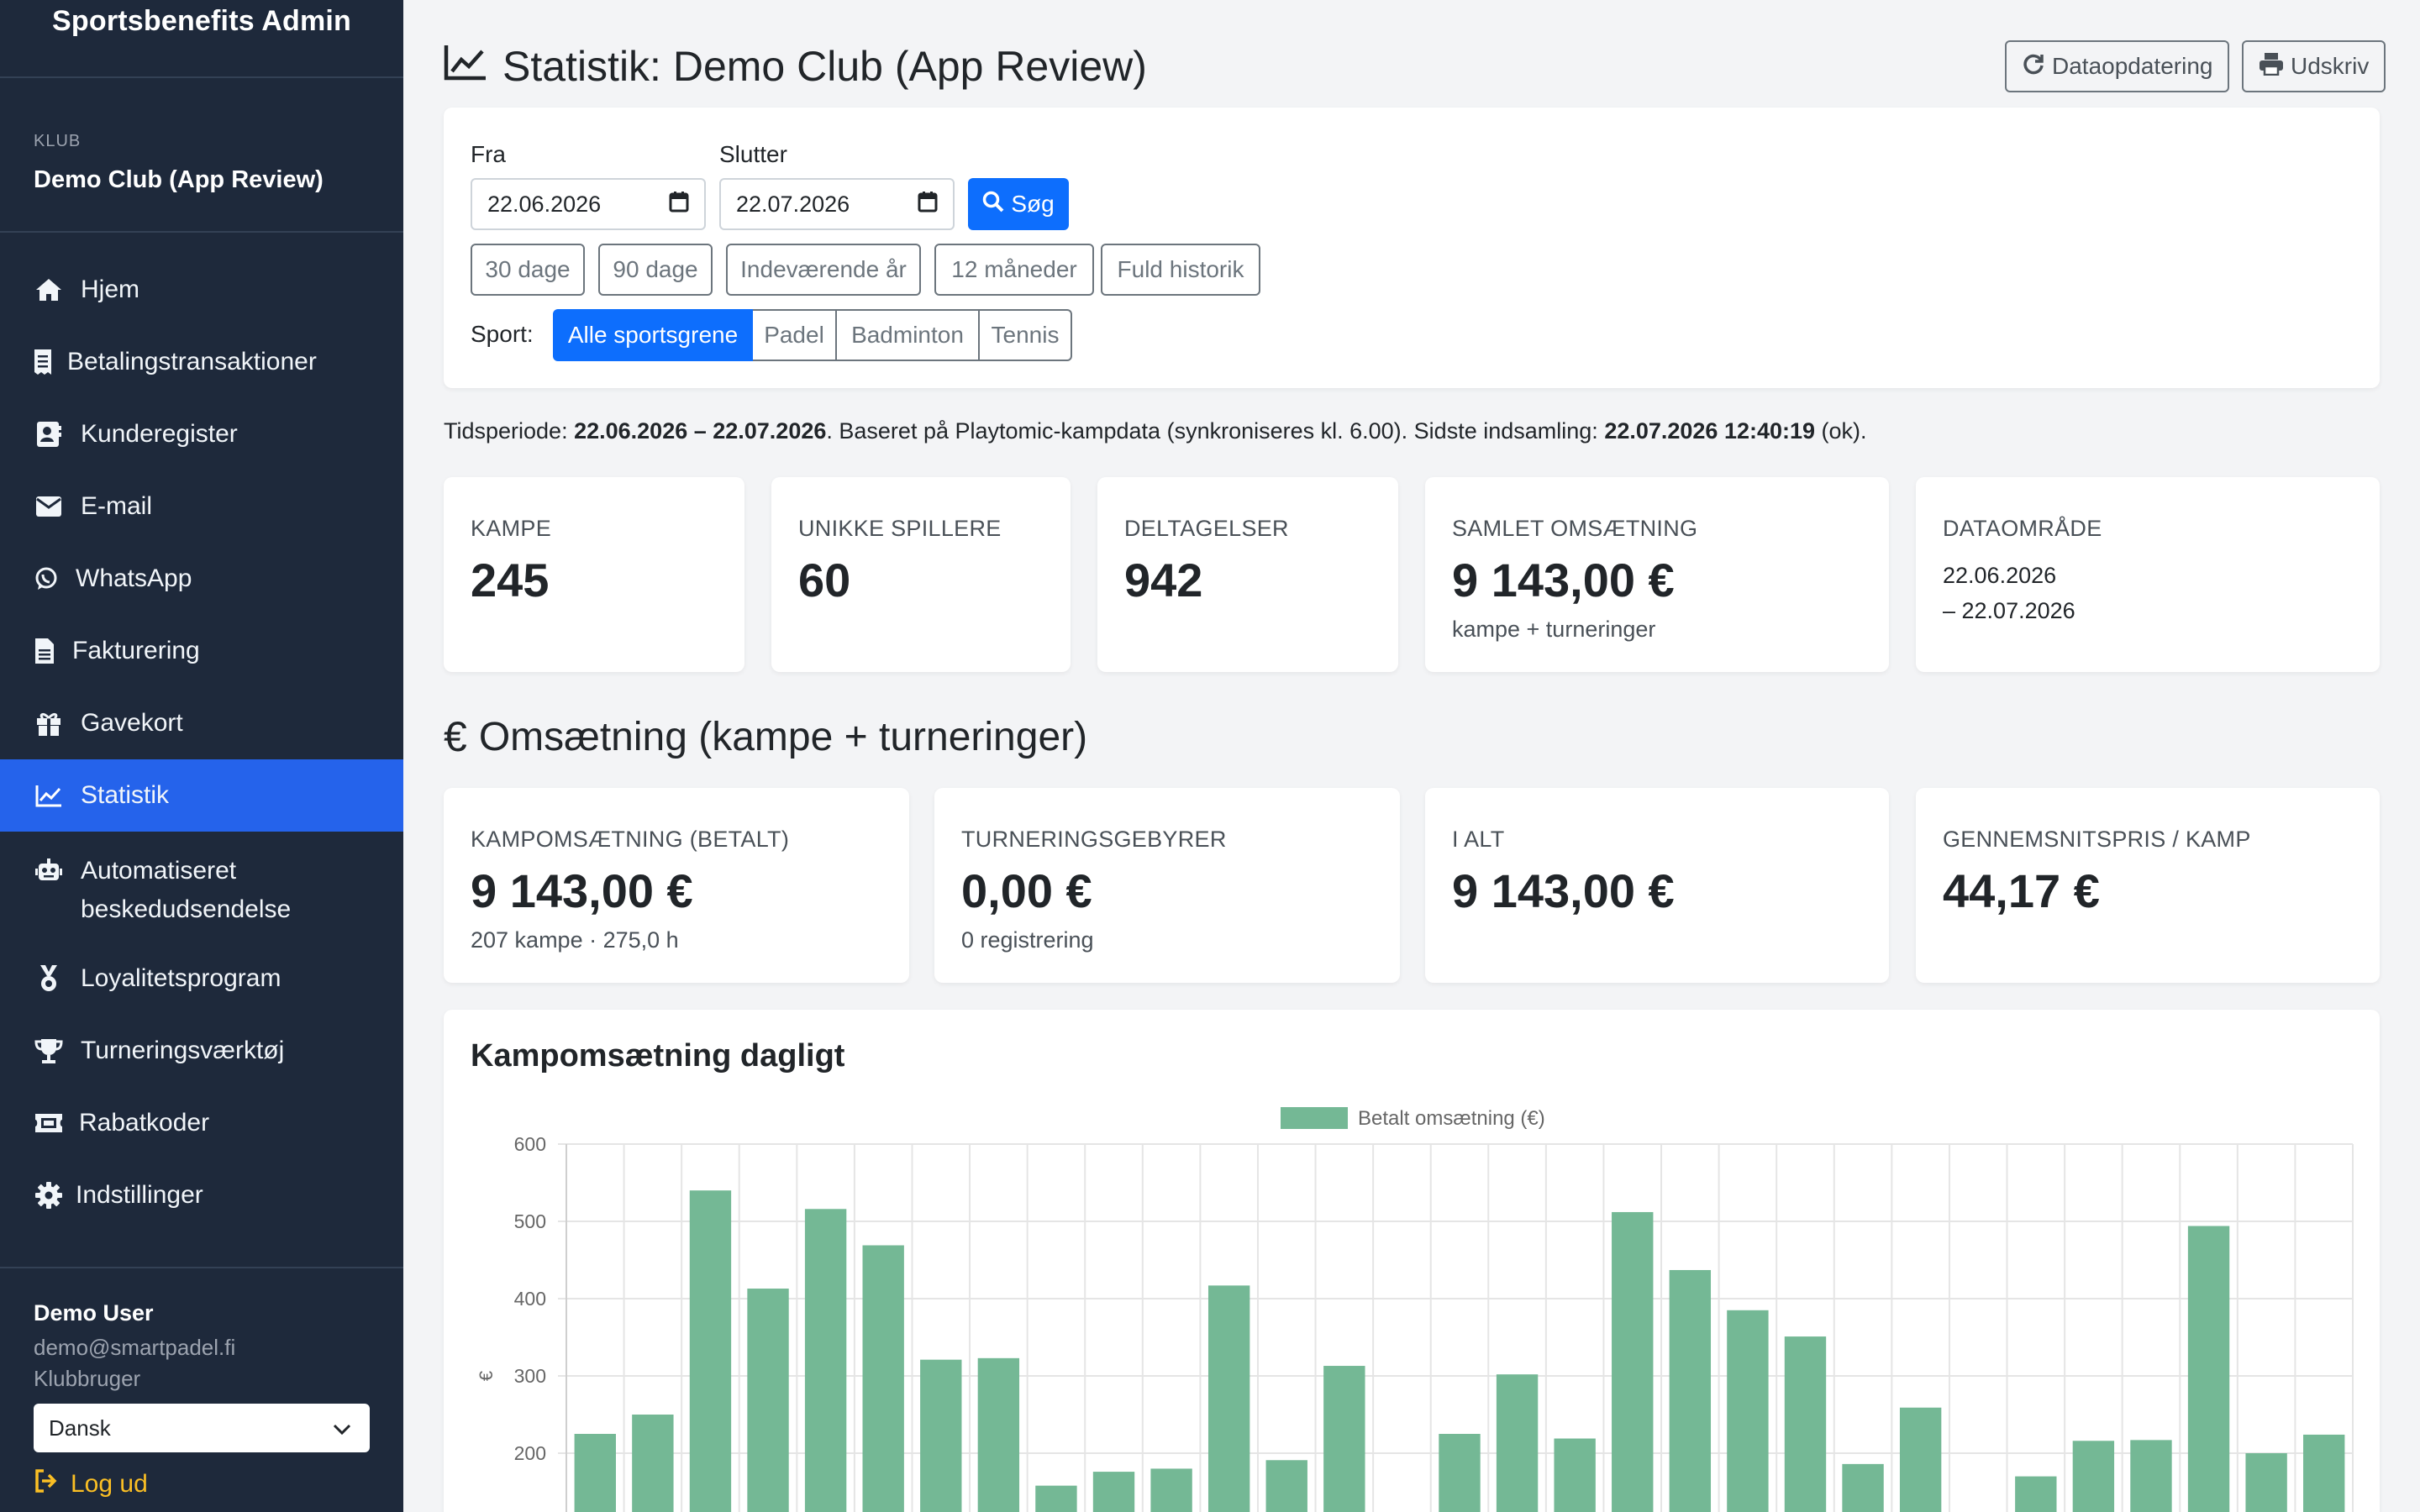 The width and height of the screenshot is (2420, 1512). What do you see at coordinates (136, 650) in the screenshot?
I see `sidebar-item-label: Fakturering` at bounding box center [136, 650].